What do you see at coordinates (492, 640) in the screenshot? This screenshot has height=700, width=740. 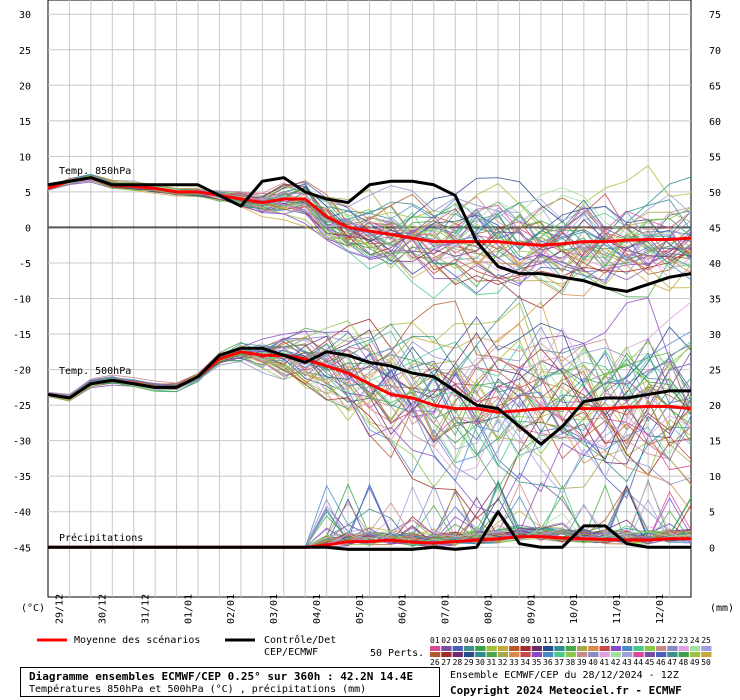 I see `member-number-label: 06` at bounding box center [492, 640].